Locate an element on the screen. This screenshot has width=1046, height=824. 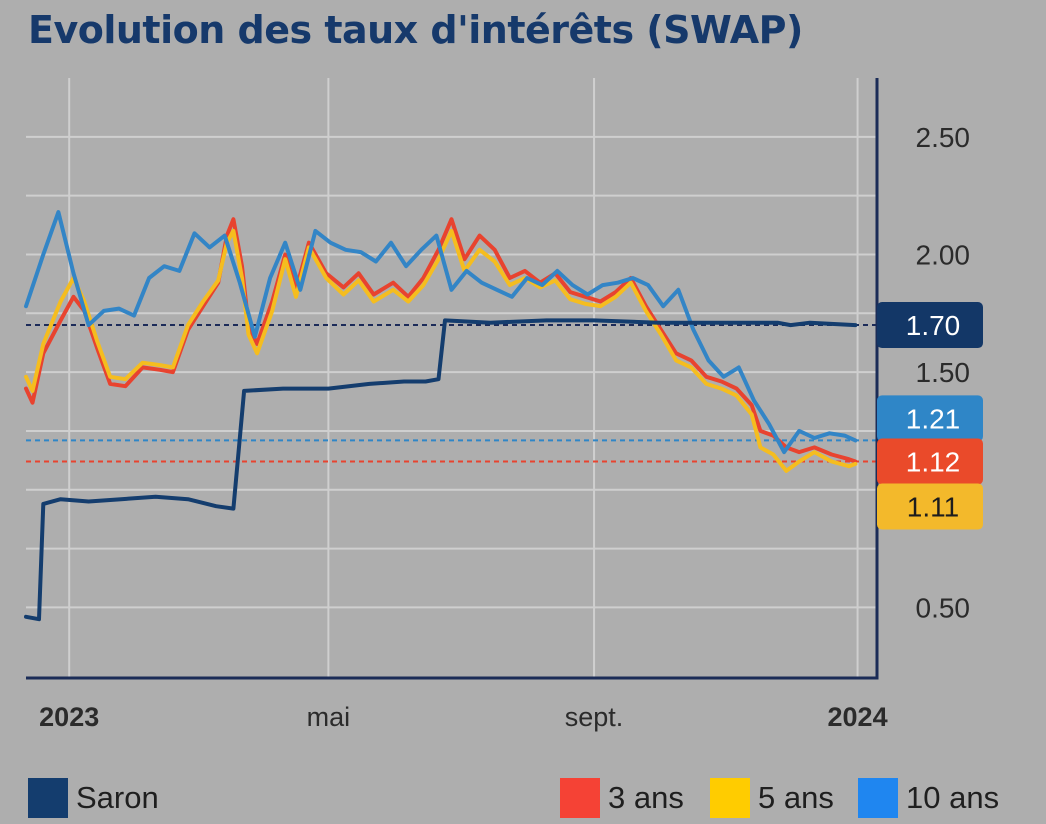
legend-swatch-5-ans is located at coordinates (730, 798).